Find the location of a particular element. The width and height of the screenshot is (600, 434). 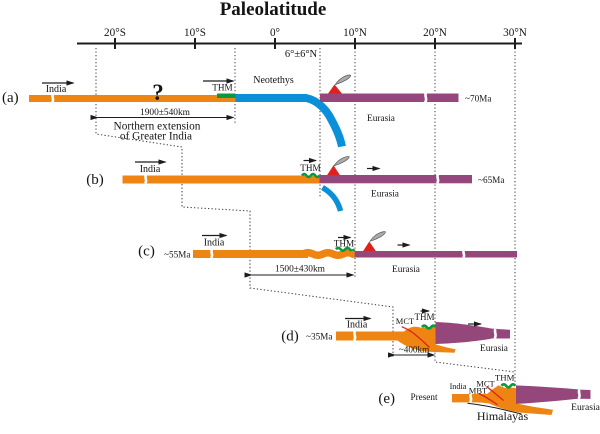

svg-text: 0° is located at coordinates (275, 33).